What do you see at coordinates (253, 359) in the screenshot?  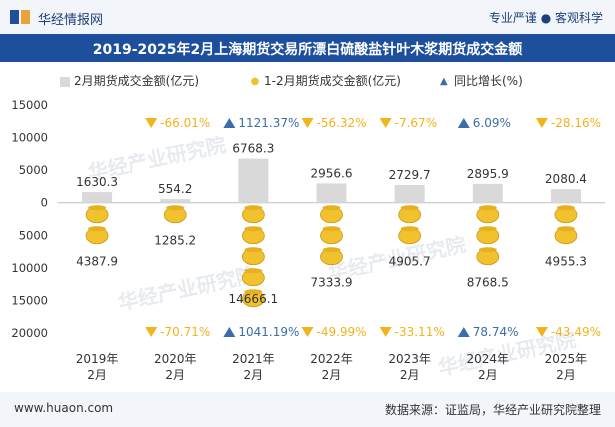 I see `x-tick-label-year: 2021年` at bounding box center [253, 359].